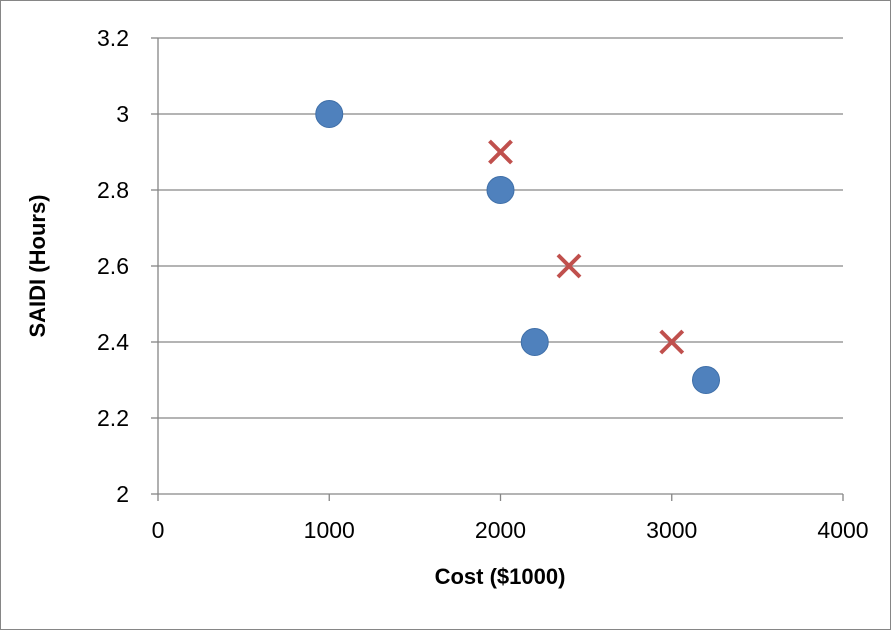  What do you see at coordinates (113, 38) in the screenshot?
I see `y-tick-label: 3.2` at bounding box center [113, 38].